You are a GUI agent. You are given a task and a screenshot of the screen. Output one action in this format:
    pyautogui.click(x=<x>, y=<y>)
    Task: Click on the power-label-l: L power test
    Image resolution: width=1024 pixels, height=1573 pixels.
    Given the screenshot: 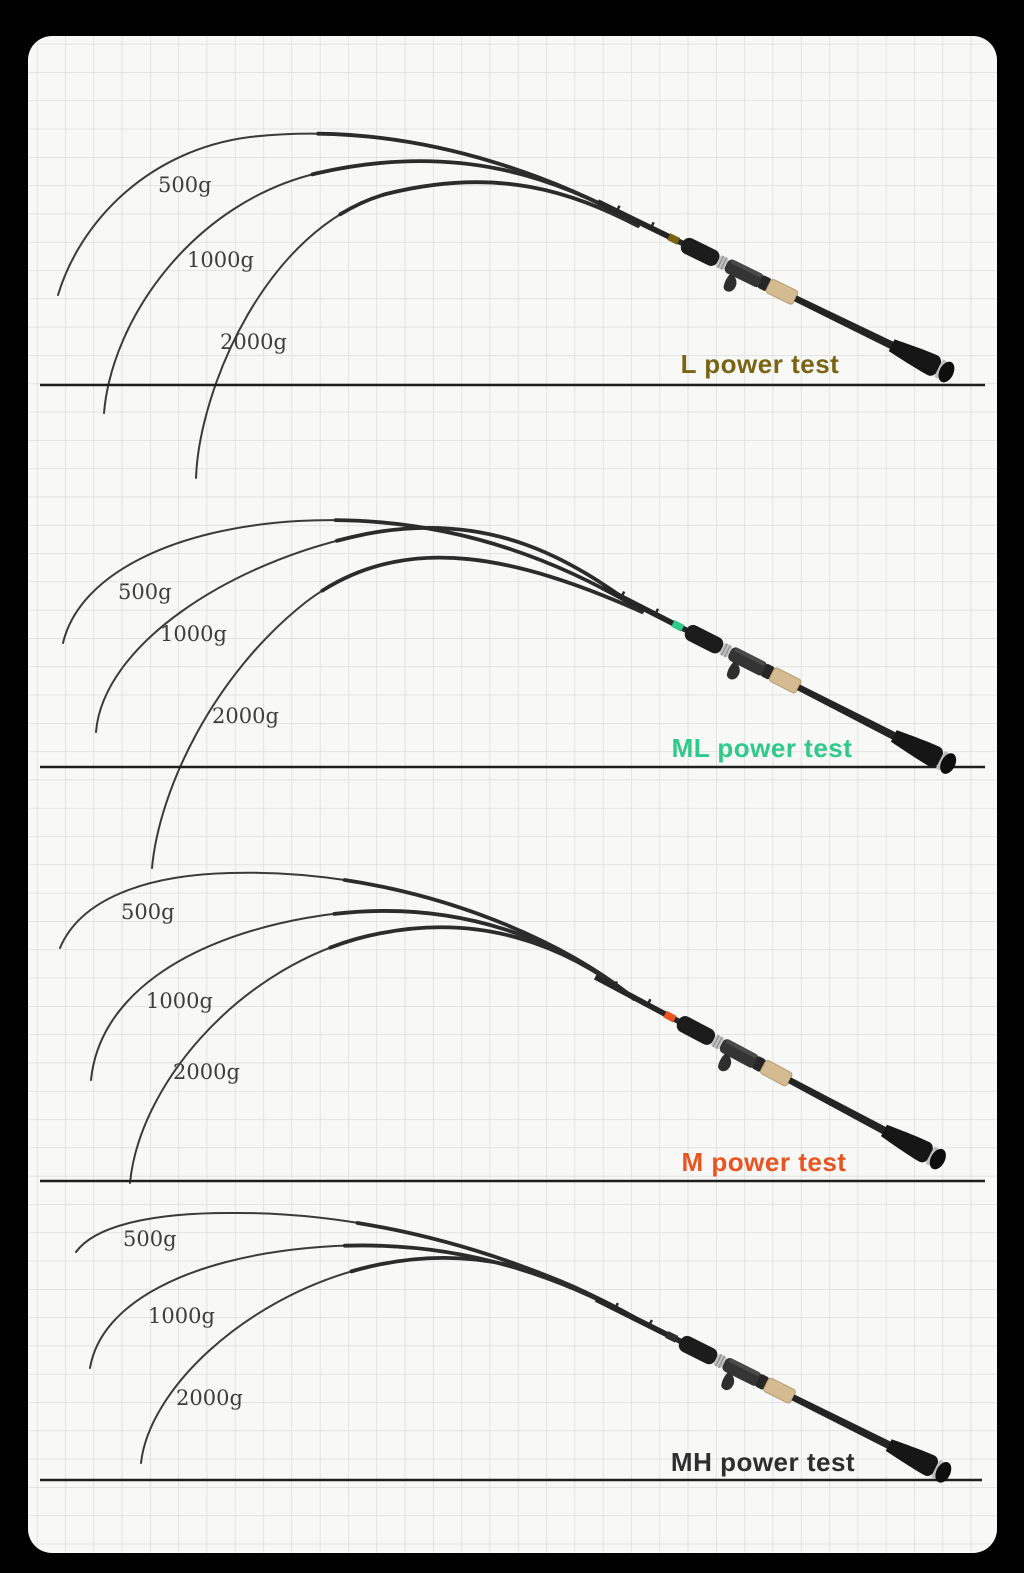 What is the action you would take?
    pyautogui.click(x=760, y=364)
    